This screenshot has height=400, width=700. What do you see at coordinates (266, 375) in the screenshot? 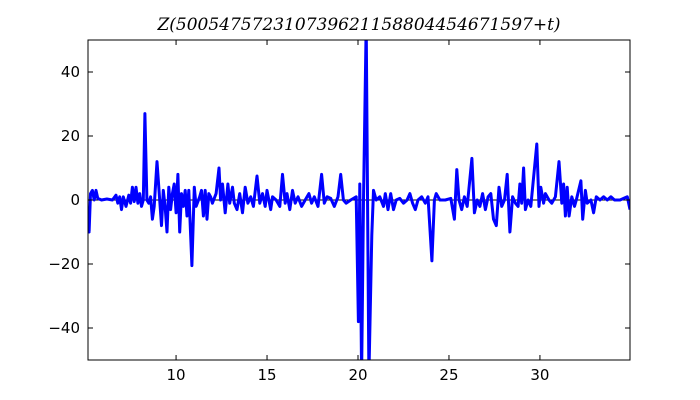
I see `x-tick-label: 15` at bounding box center [266, 375].